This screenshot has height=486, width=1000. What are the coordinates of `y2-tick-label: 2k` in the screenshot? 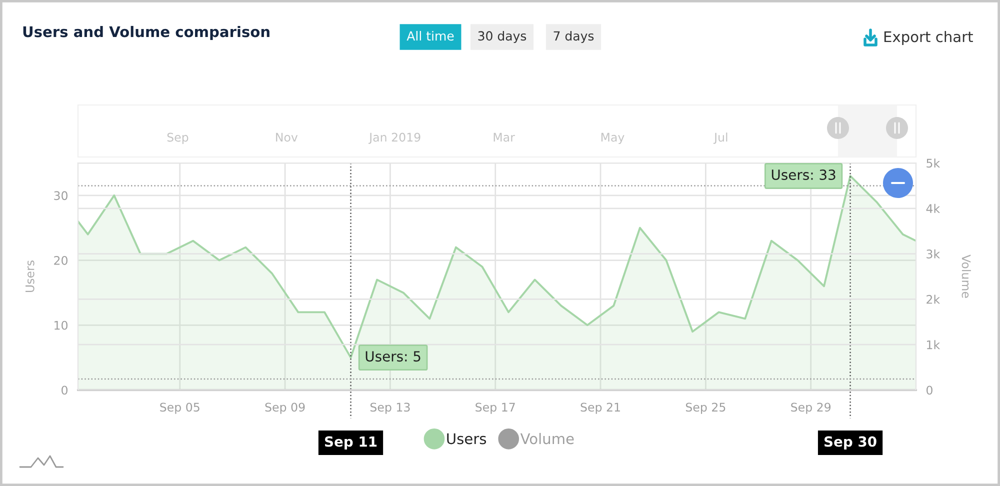 It's located at (933, 299).